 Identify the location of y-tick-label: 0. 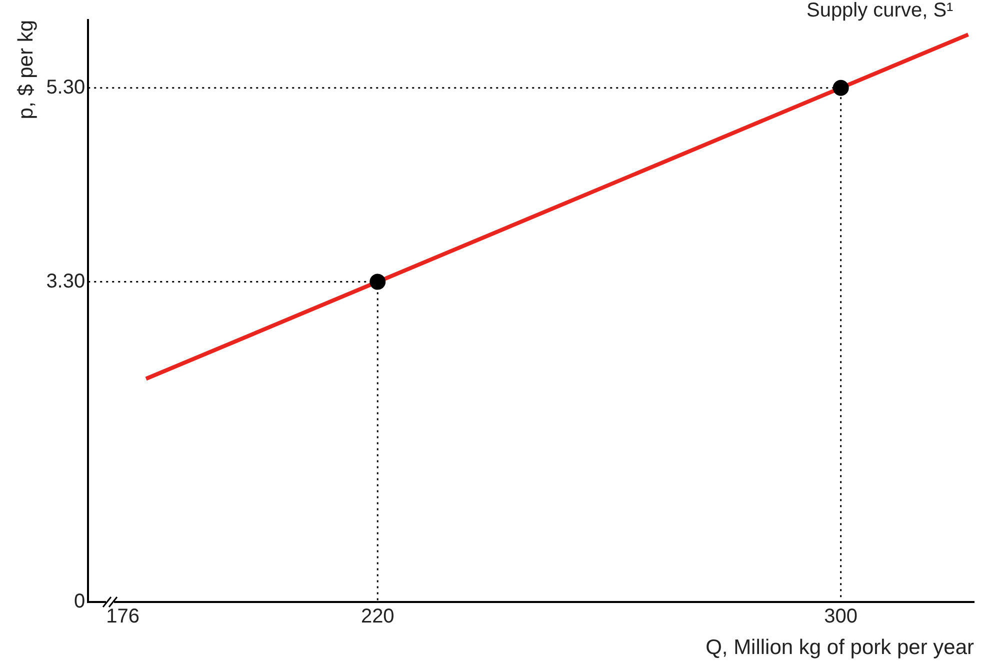
(80, 601).